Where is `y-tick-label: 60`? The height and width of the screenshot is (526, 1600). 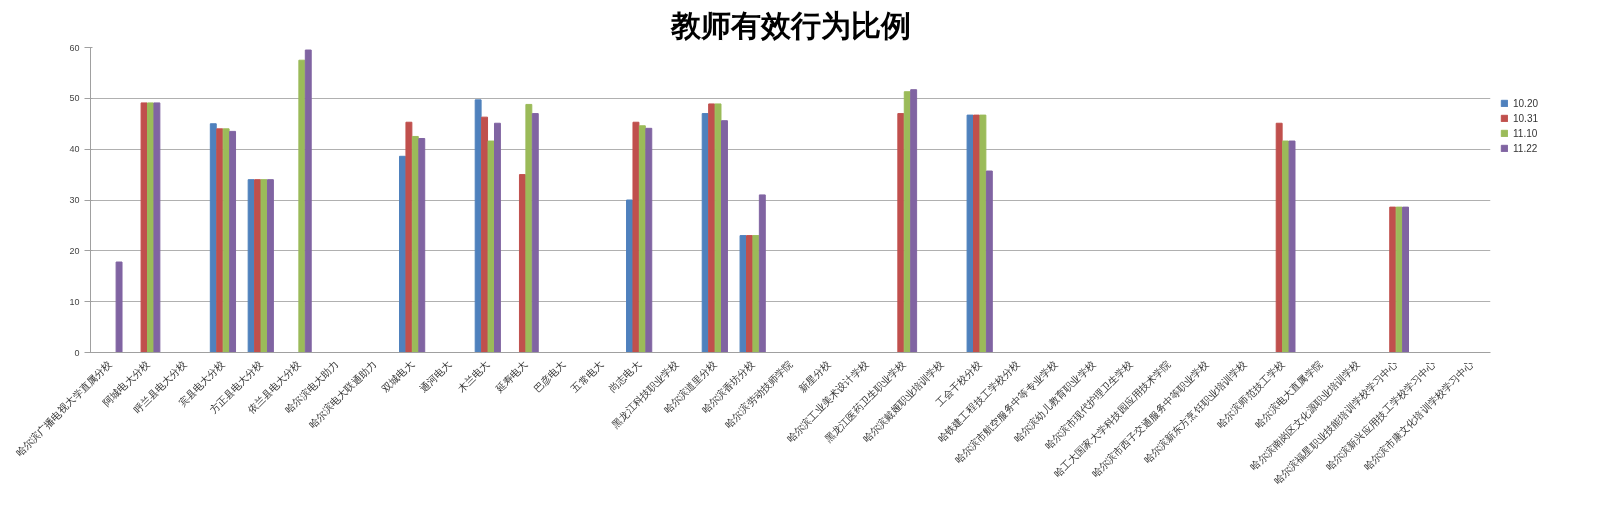
y-tick-label: 60 is located at coordinates (74, 47).